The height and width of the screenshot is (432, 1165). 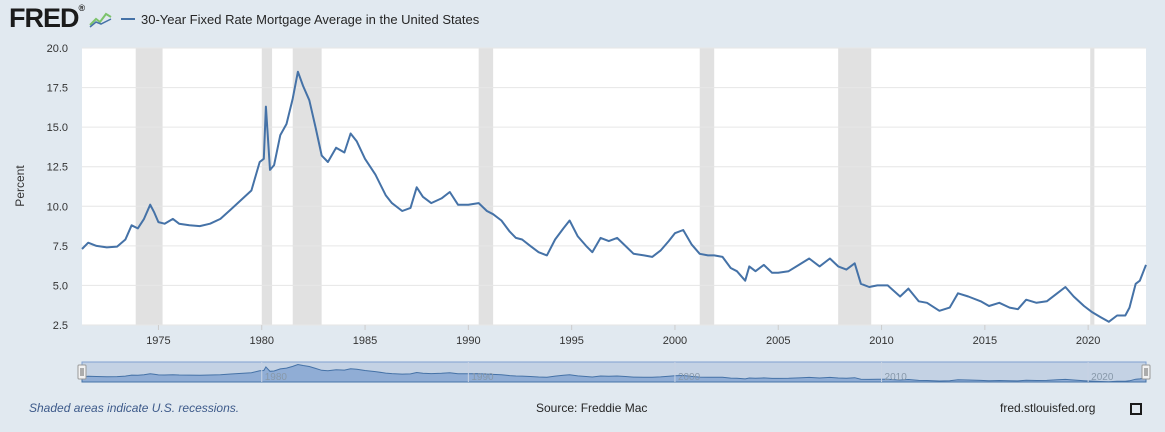 I want to click on x-tick-label: 2005, so click(x=778, y=341).